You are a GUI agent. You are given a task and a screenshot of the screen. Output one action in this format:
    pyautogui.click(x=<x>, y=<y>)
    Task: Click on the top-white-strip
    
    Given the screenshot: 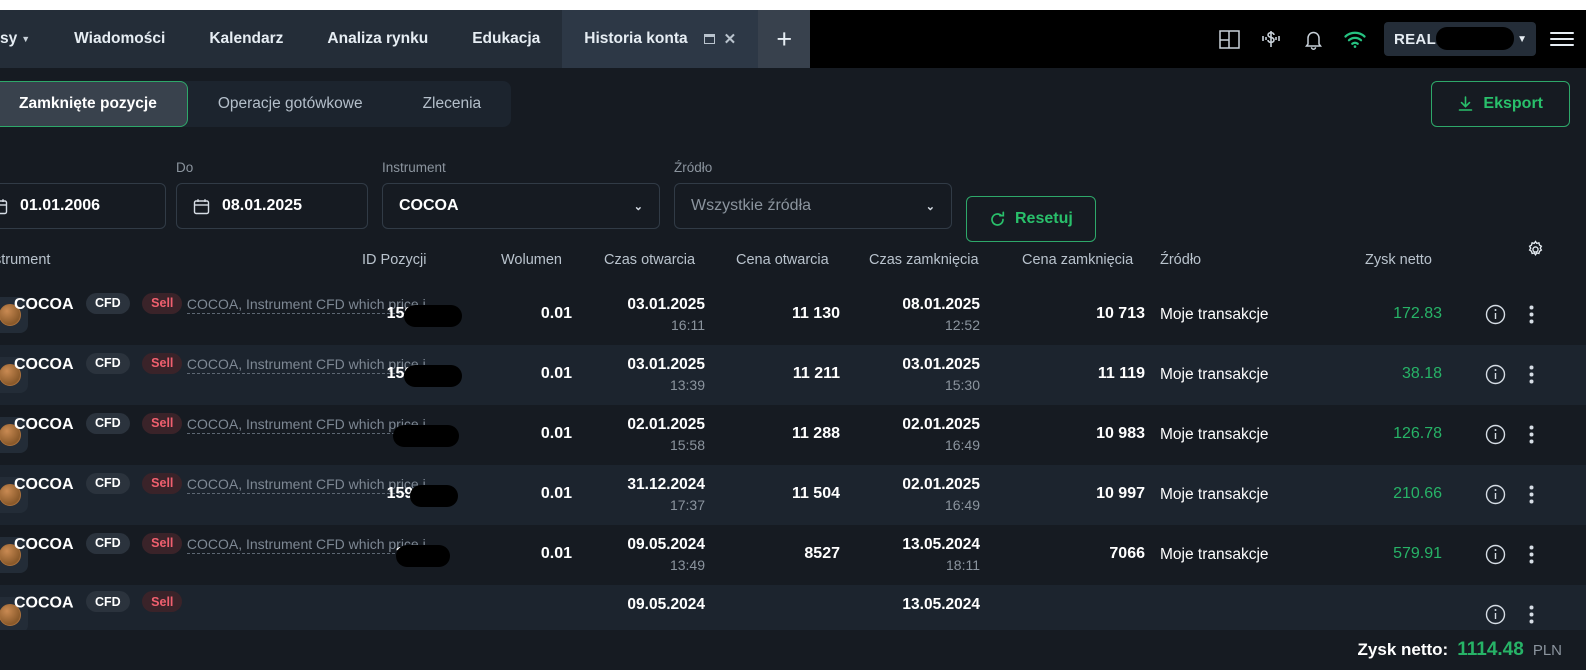 What is the action you would take?
    pyautogui.click(x=793, y=5)
    